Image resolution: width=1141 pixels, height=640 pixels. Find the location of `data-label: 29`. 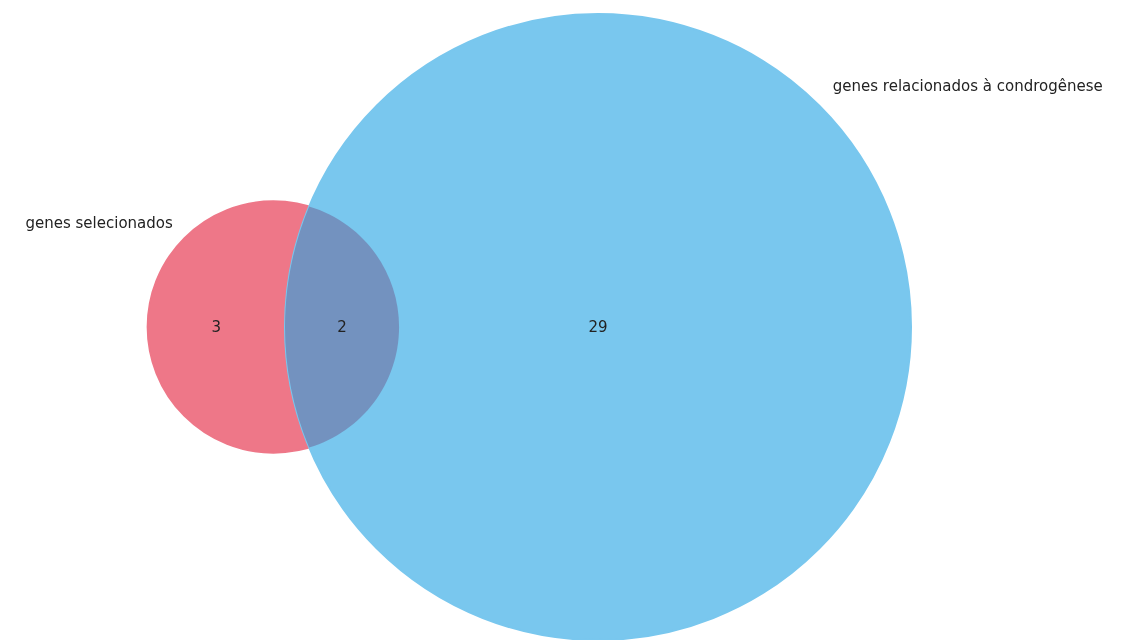

data-label: 29 is located at coordinates (598, 327).